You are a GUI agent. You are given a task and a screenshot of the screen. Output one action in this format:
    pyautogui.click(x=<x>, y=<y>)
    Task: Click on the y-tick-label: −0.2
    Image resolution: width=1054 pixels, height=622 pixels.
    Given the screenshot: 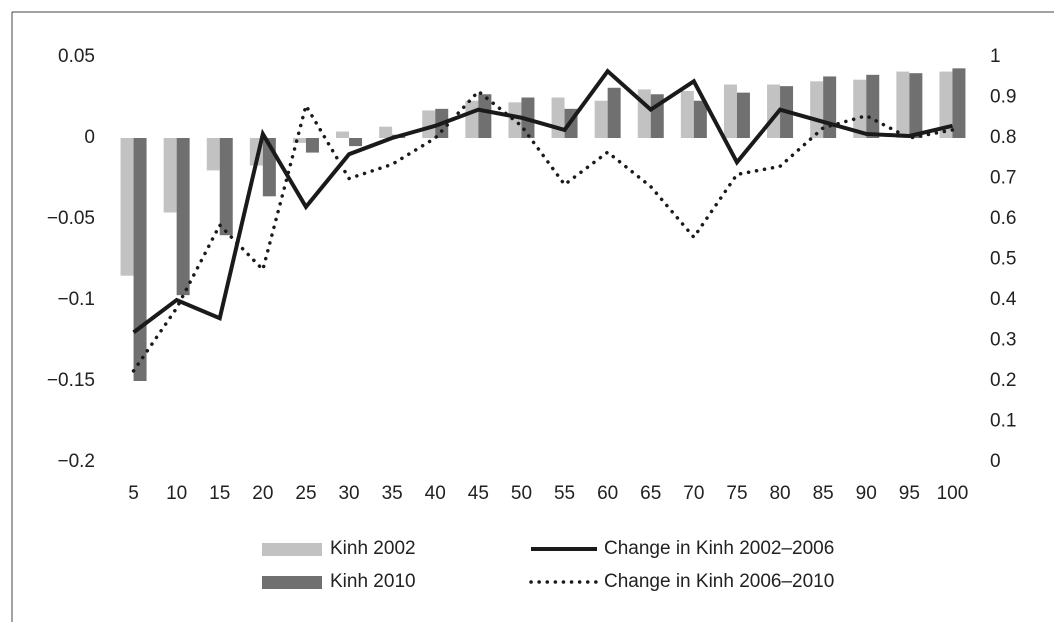 What is the action you would take?
    pyautogui.click(x=76, y=461)
    